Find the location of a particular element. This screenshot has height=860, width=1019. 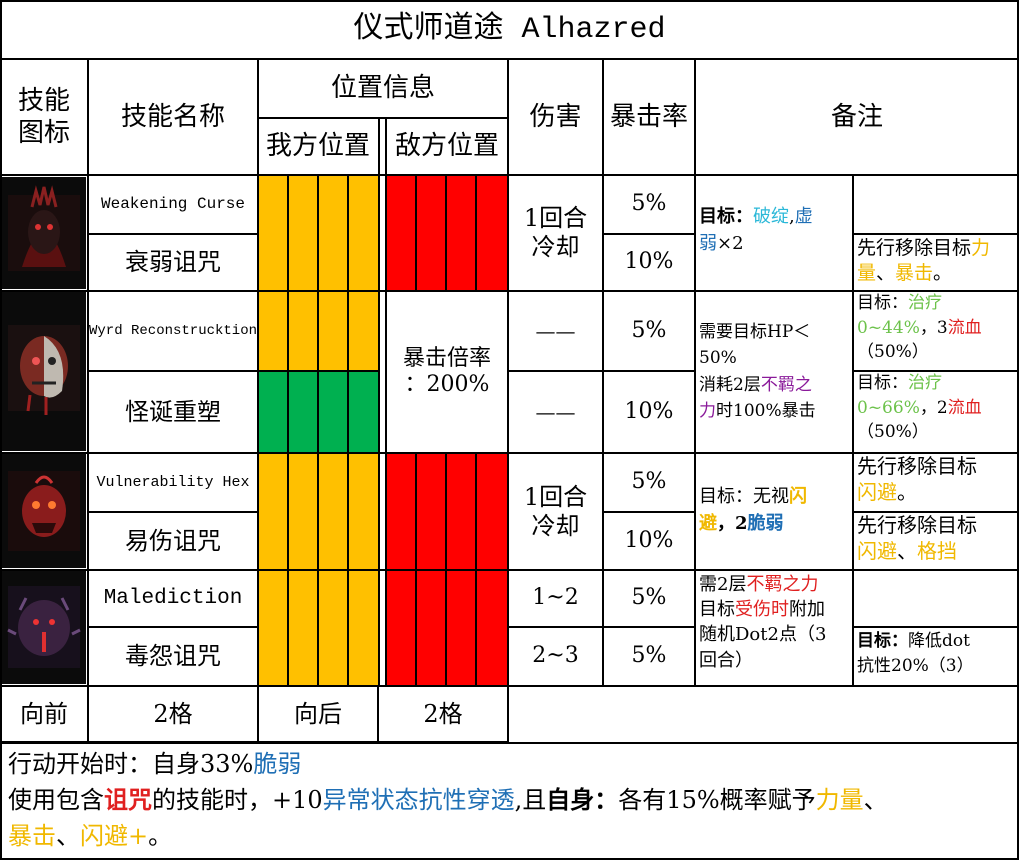

skill-4-note-pre: 需2层 is located at coordinates (723, 584).